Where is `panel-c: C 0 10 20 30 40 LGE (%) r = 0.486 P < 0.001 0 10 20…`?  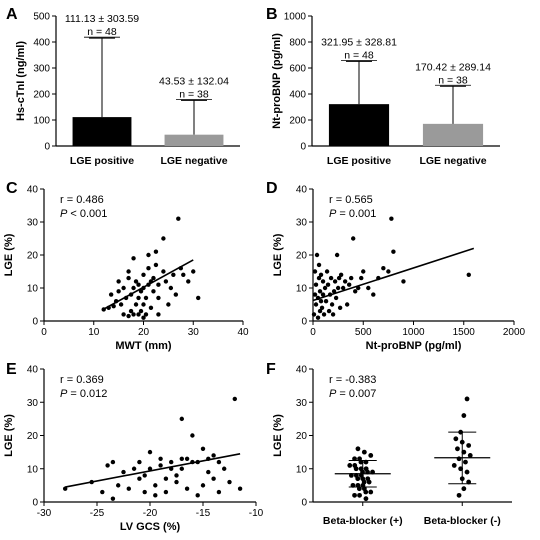 panel-c: C 0 10 20 30 40 LGE (%) r = 0.486 P < 0.001 0 10 20… is located at coordinates (126, 266).